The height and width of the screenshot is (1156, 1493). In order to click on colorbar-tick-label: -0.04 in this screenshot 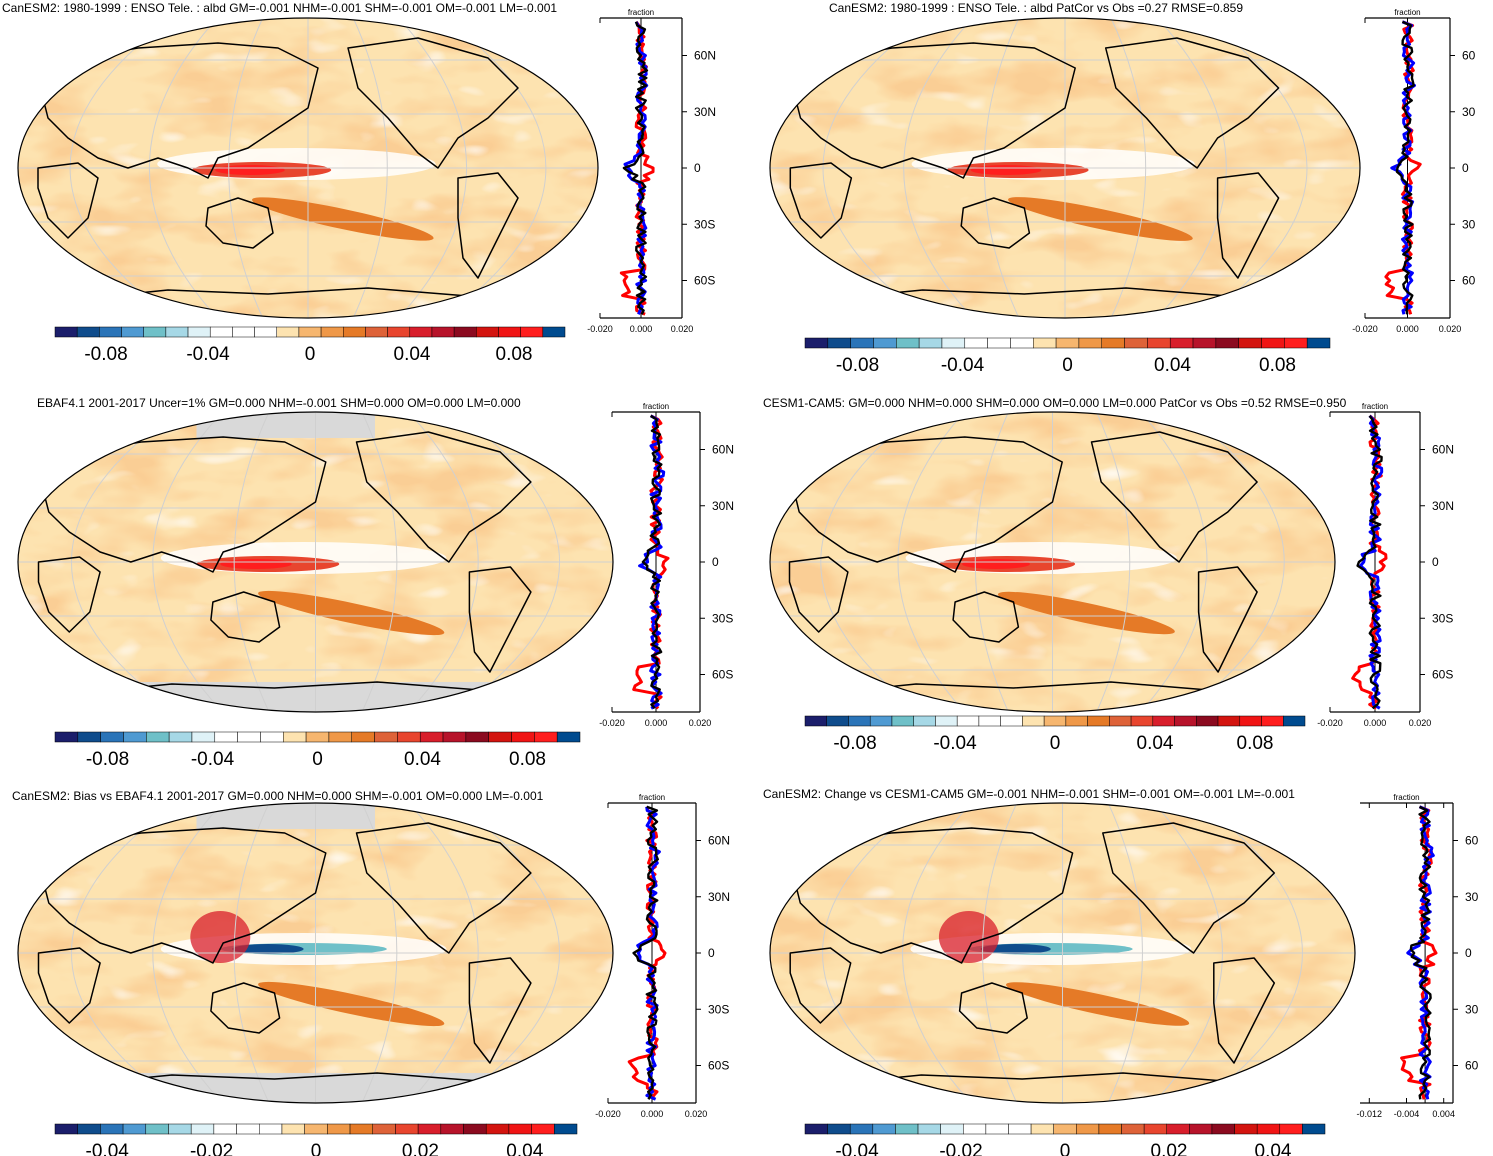, I will do `click(213, 759)`.